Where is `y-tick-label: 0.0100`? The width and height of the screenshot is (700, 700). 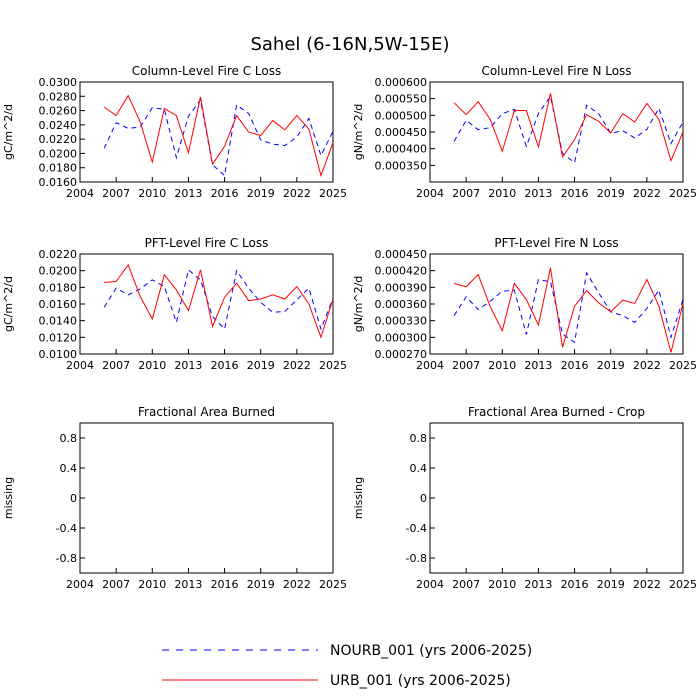
y-tick-label: 0.0100 is located at coordinates (58, 354).